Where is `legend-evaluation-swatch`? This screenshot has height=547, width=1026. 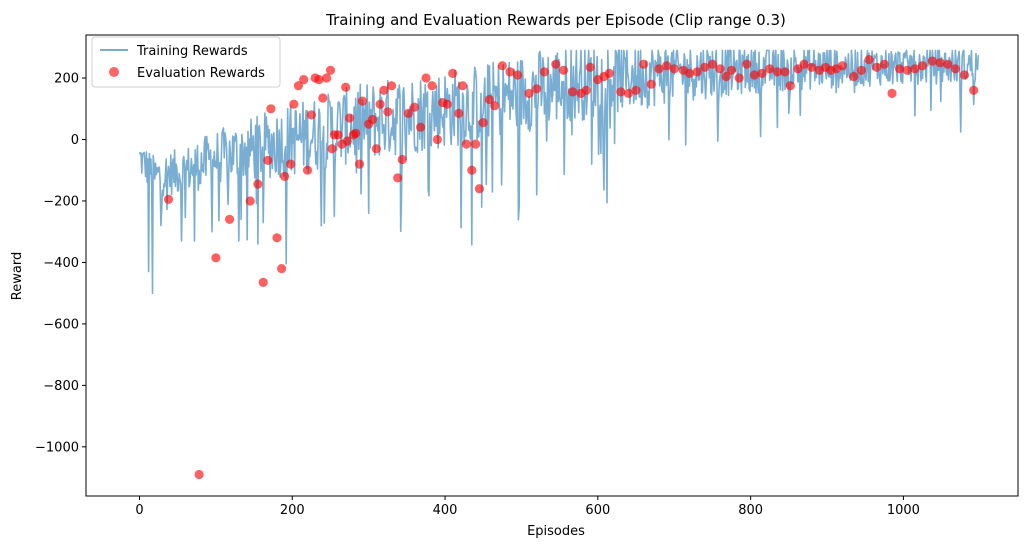
legend-evaluation-swatch is located at coordinates (114, 72).